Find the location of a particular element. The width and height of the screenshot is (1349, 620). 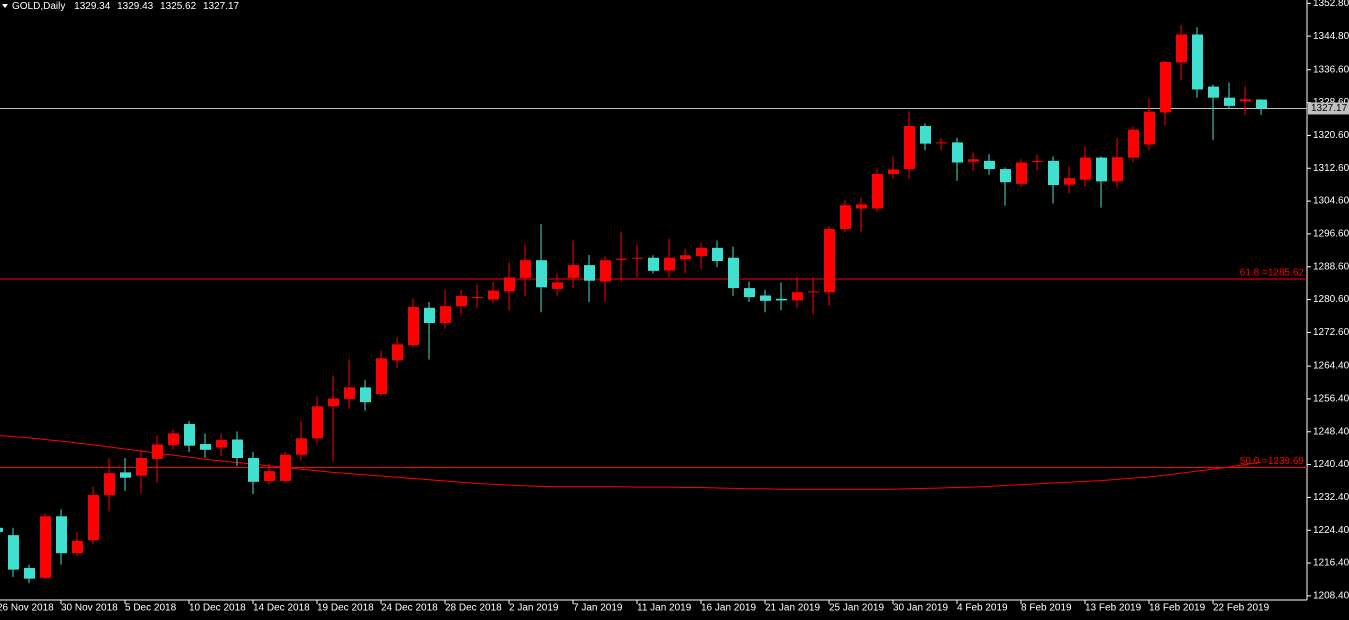

y-tick-label: 1344.80 is located at coordinates (1331, 36).